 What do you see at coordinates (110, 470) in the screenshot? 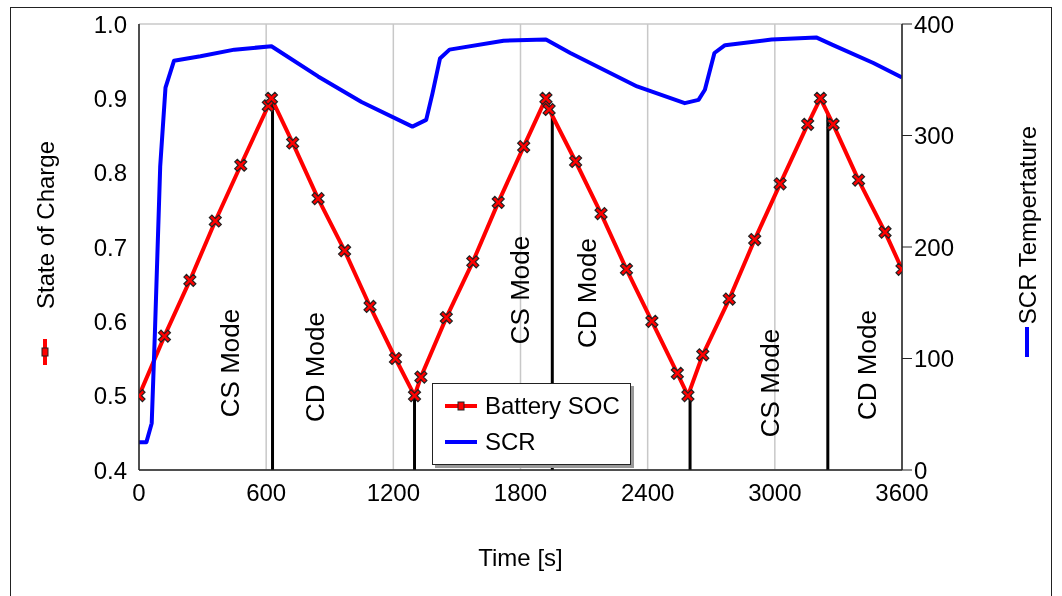
I see `y-tick-label: 0.4` at bounding box center [110, 470].